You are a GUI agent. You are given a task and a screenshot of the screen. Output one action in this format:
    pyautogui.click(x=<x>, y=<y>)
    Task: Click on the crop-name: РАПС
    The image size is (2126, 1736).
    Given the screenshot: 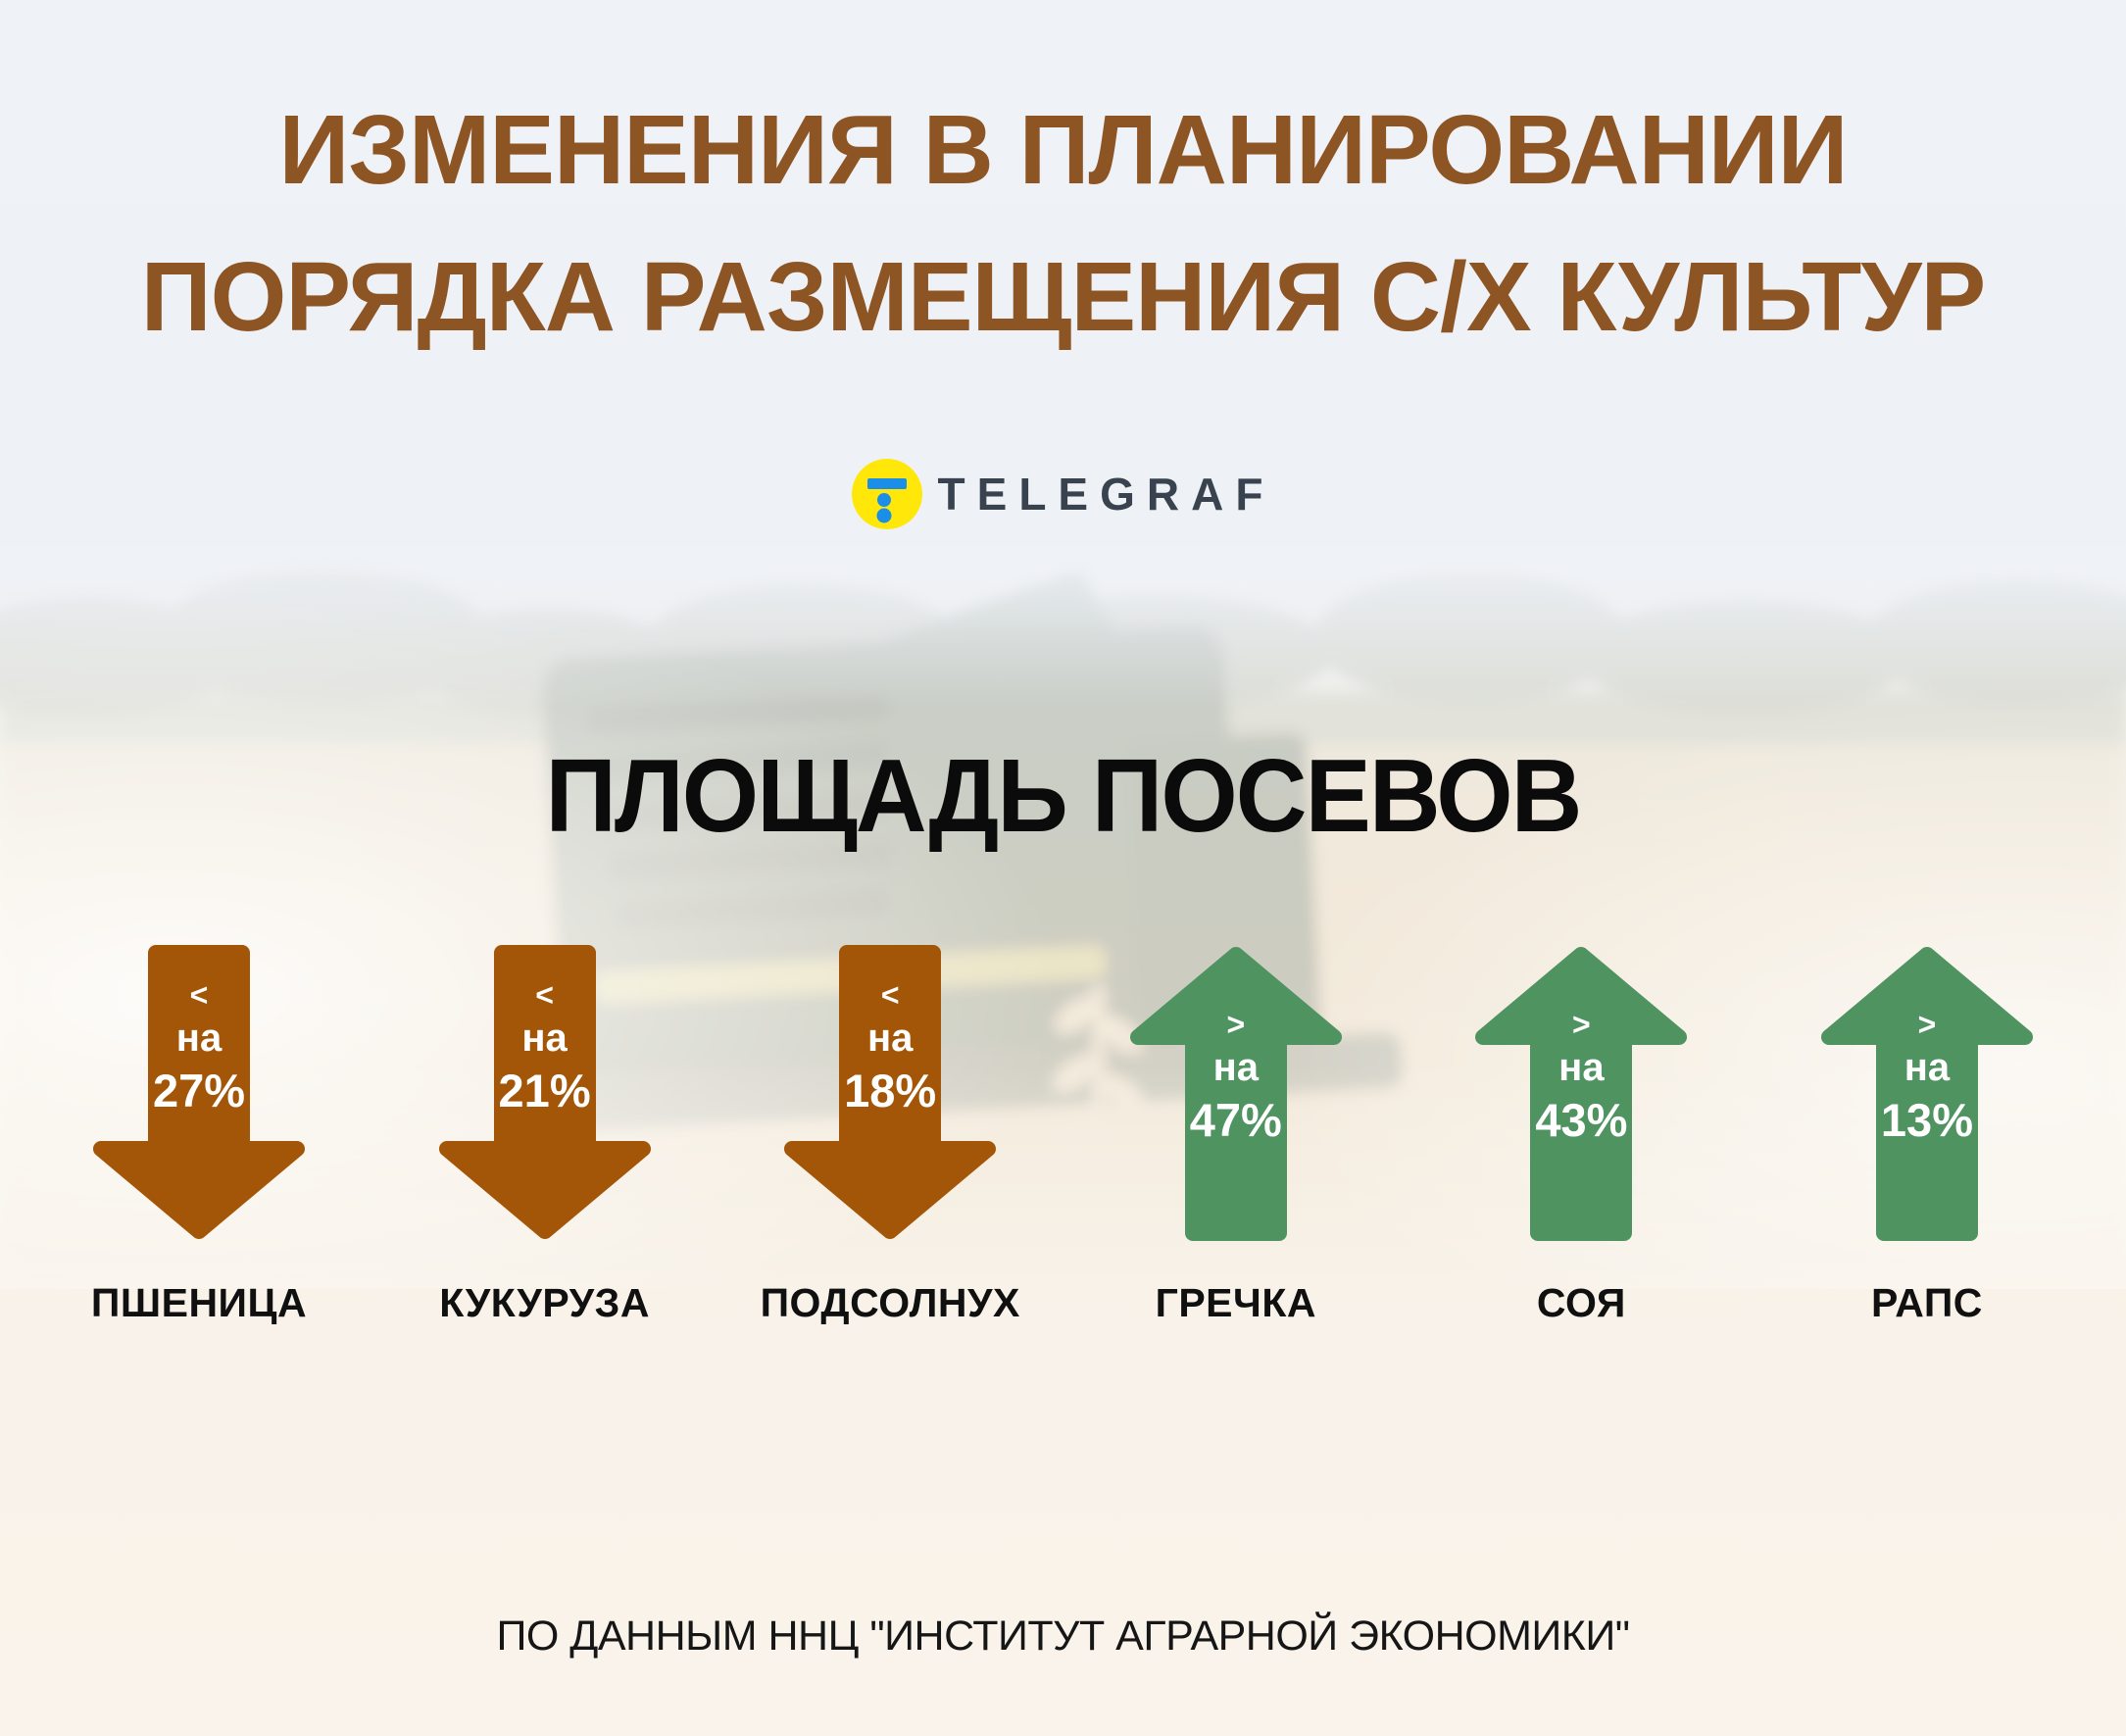 What is the action you would take?
    pyautogui.click(x=1927, y=1303)
    